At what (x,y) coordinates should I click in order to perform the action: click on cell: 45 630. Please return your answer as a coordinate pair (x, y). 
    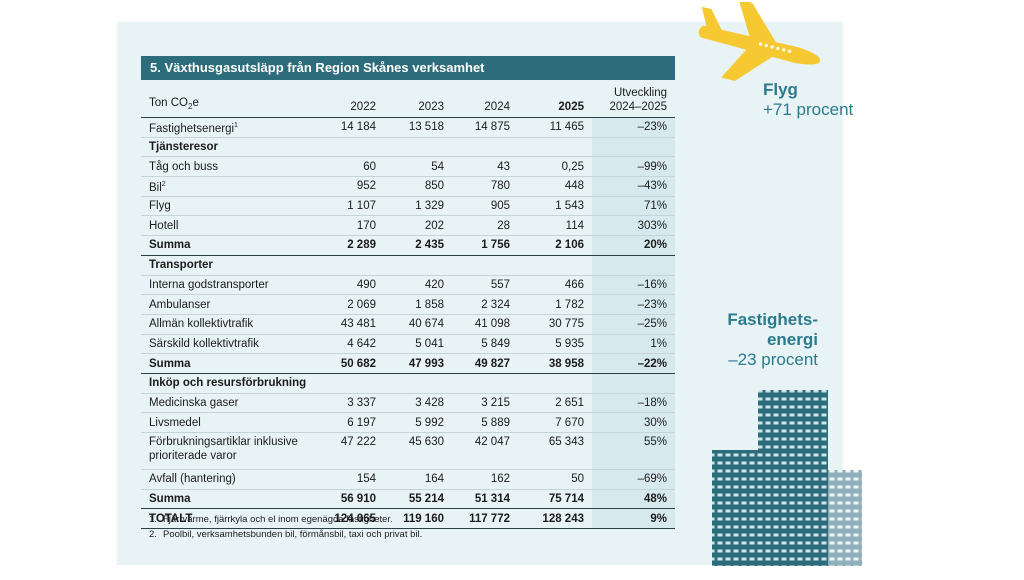
    Looking at the image, I should click on (418, 451).